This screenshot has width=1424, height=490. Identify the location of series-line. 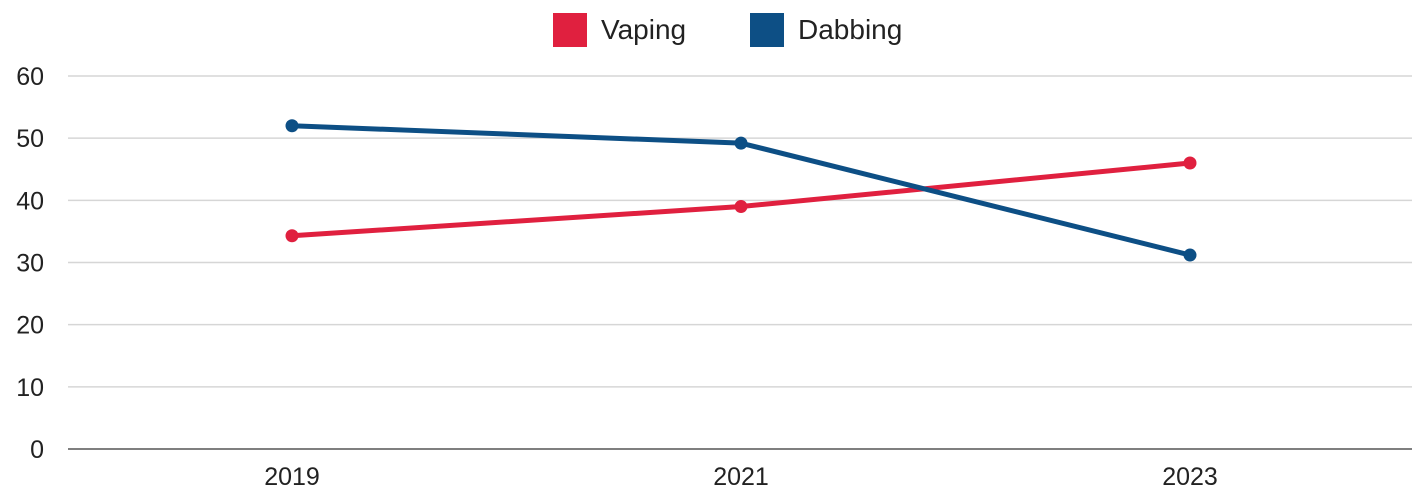
(741, 199).